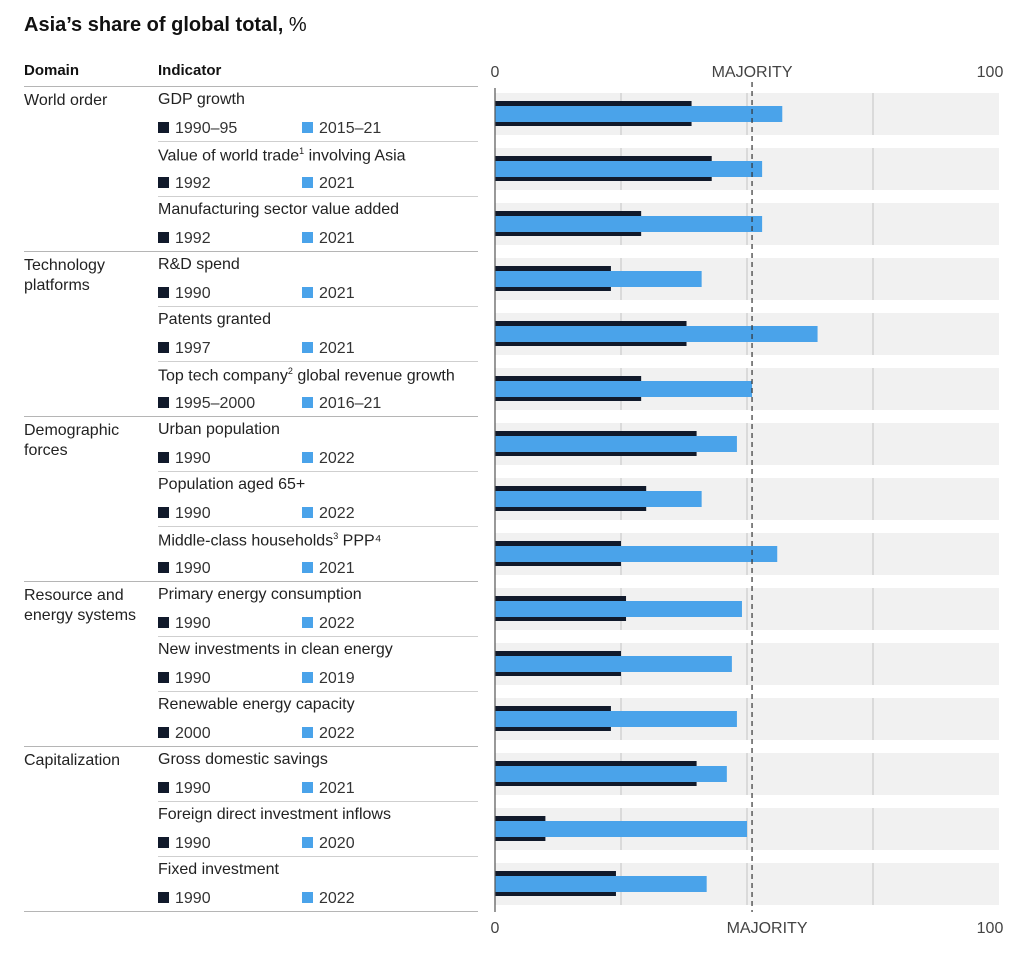 The height and width of the screenshot is (956, 1024). Describe the element at coordinates (251, 499) in the screenshot. I see `table-row: Population aged 65+ 1990 2022` at that location.